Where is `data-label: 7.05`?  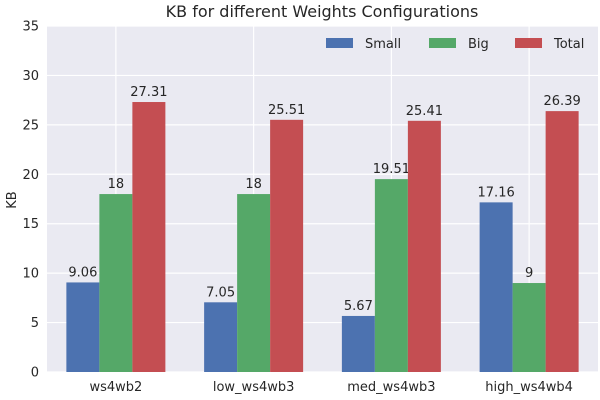
data-label: 7.05 is located at coordinates (220, 292).